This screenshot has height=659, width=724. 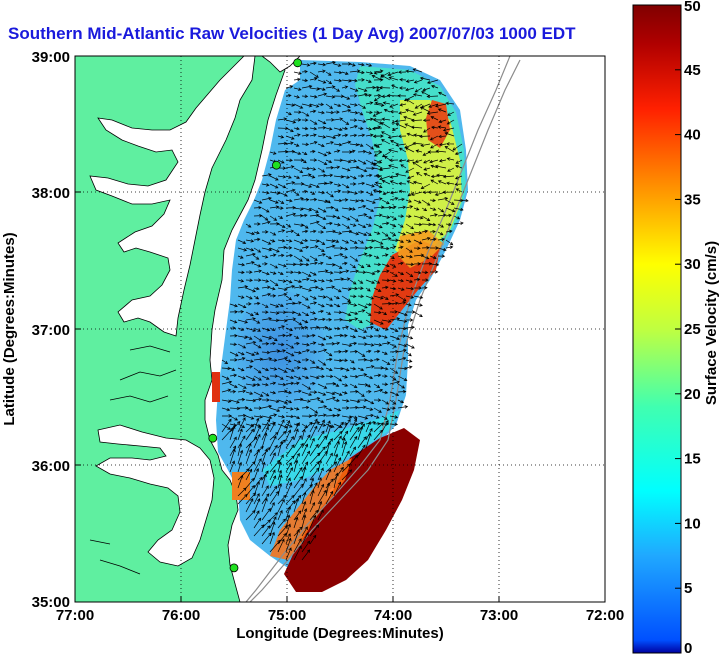 I want to click on colorbar-tick-label: 25, so click(x=692, y=329).